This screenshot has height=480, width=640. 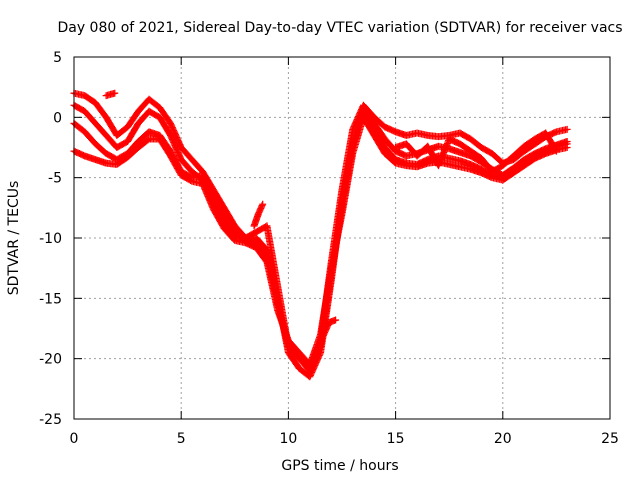 I want to click on series-fragment-b, so click(x=258, y=215).